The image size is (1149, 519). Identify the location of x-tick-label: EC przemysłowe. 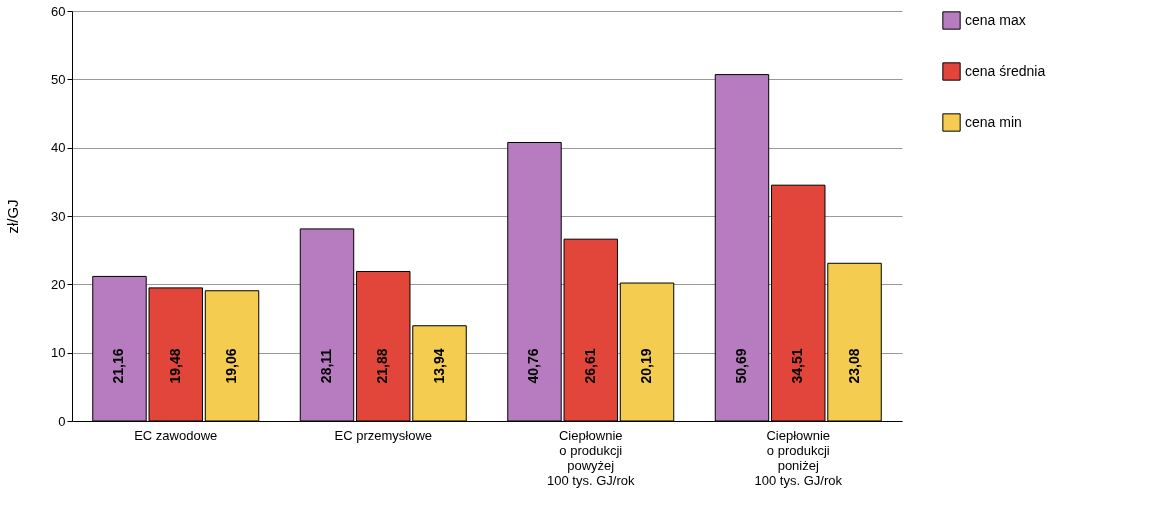
(383, 435).